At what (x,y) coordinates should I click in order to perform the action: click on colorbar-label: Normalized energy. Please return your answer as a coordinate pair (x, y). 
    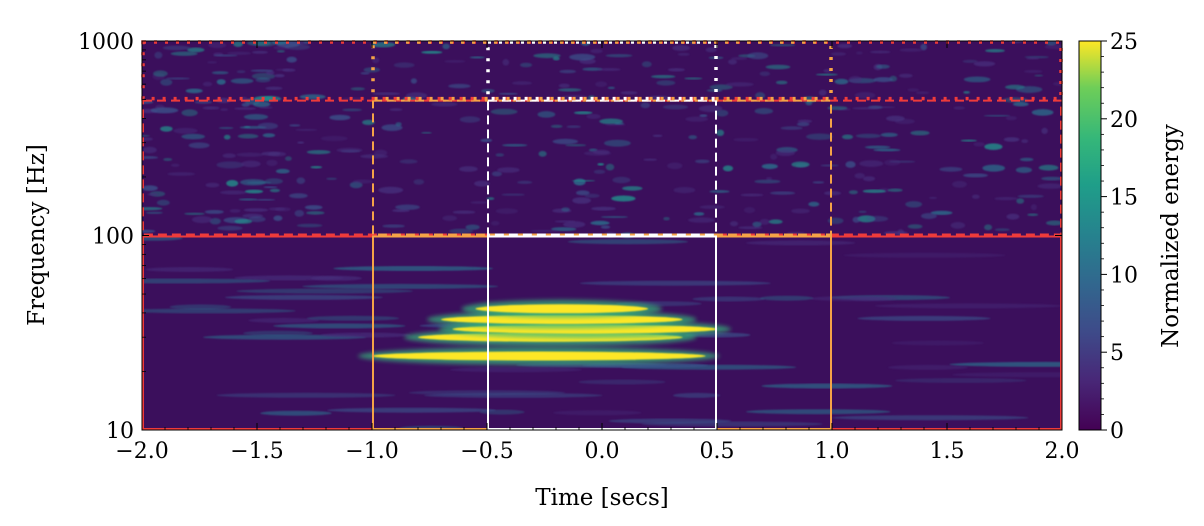
    Looking at the image, I should click on (1171, 236).